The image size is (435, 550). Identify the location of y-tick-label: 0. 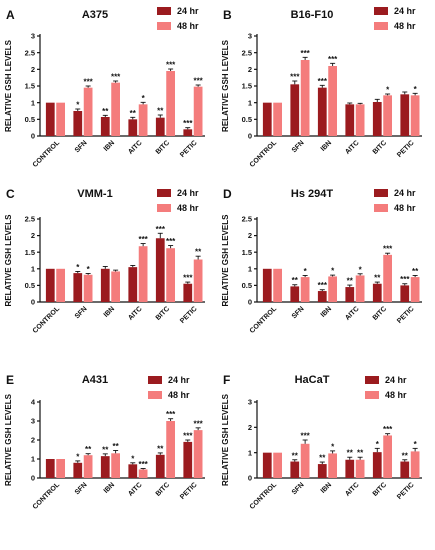
(250, 136).